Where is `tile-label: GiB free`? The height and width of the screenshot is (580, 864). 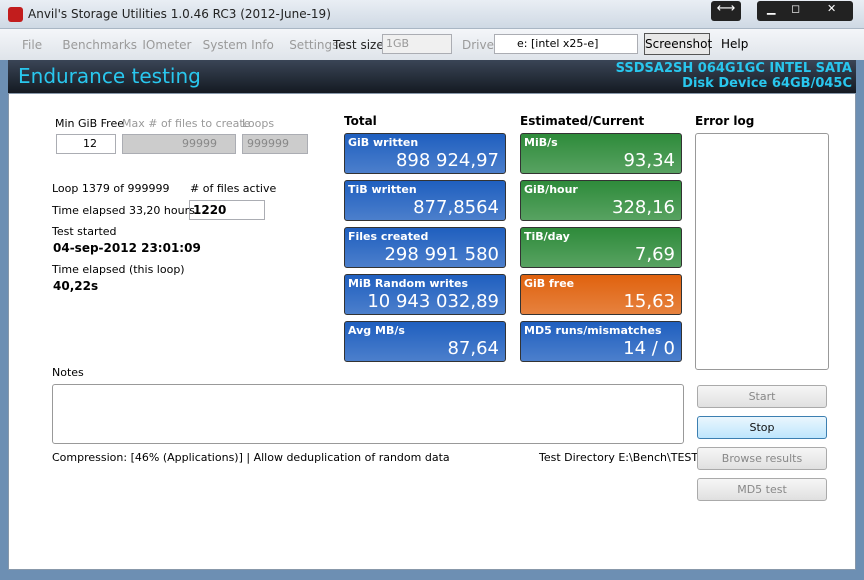
tile-label: GiB free is located at coordinates (549, 283).